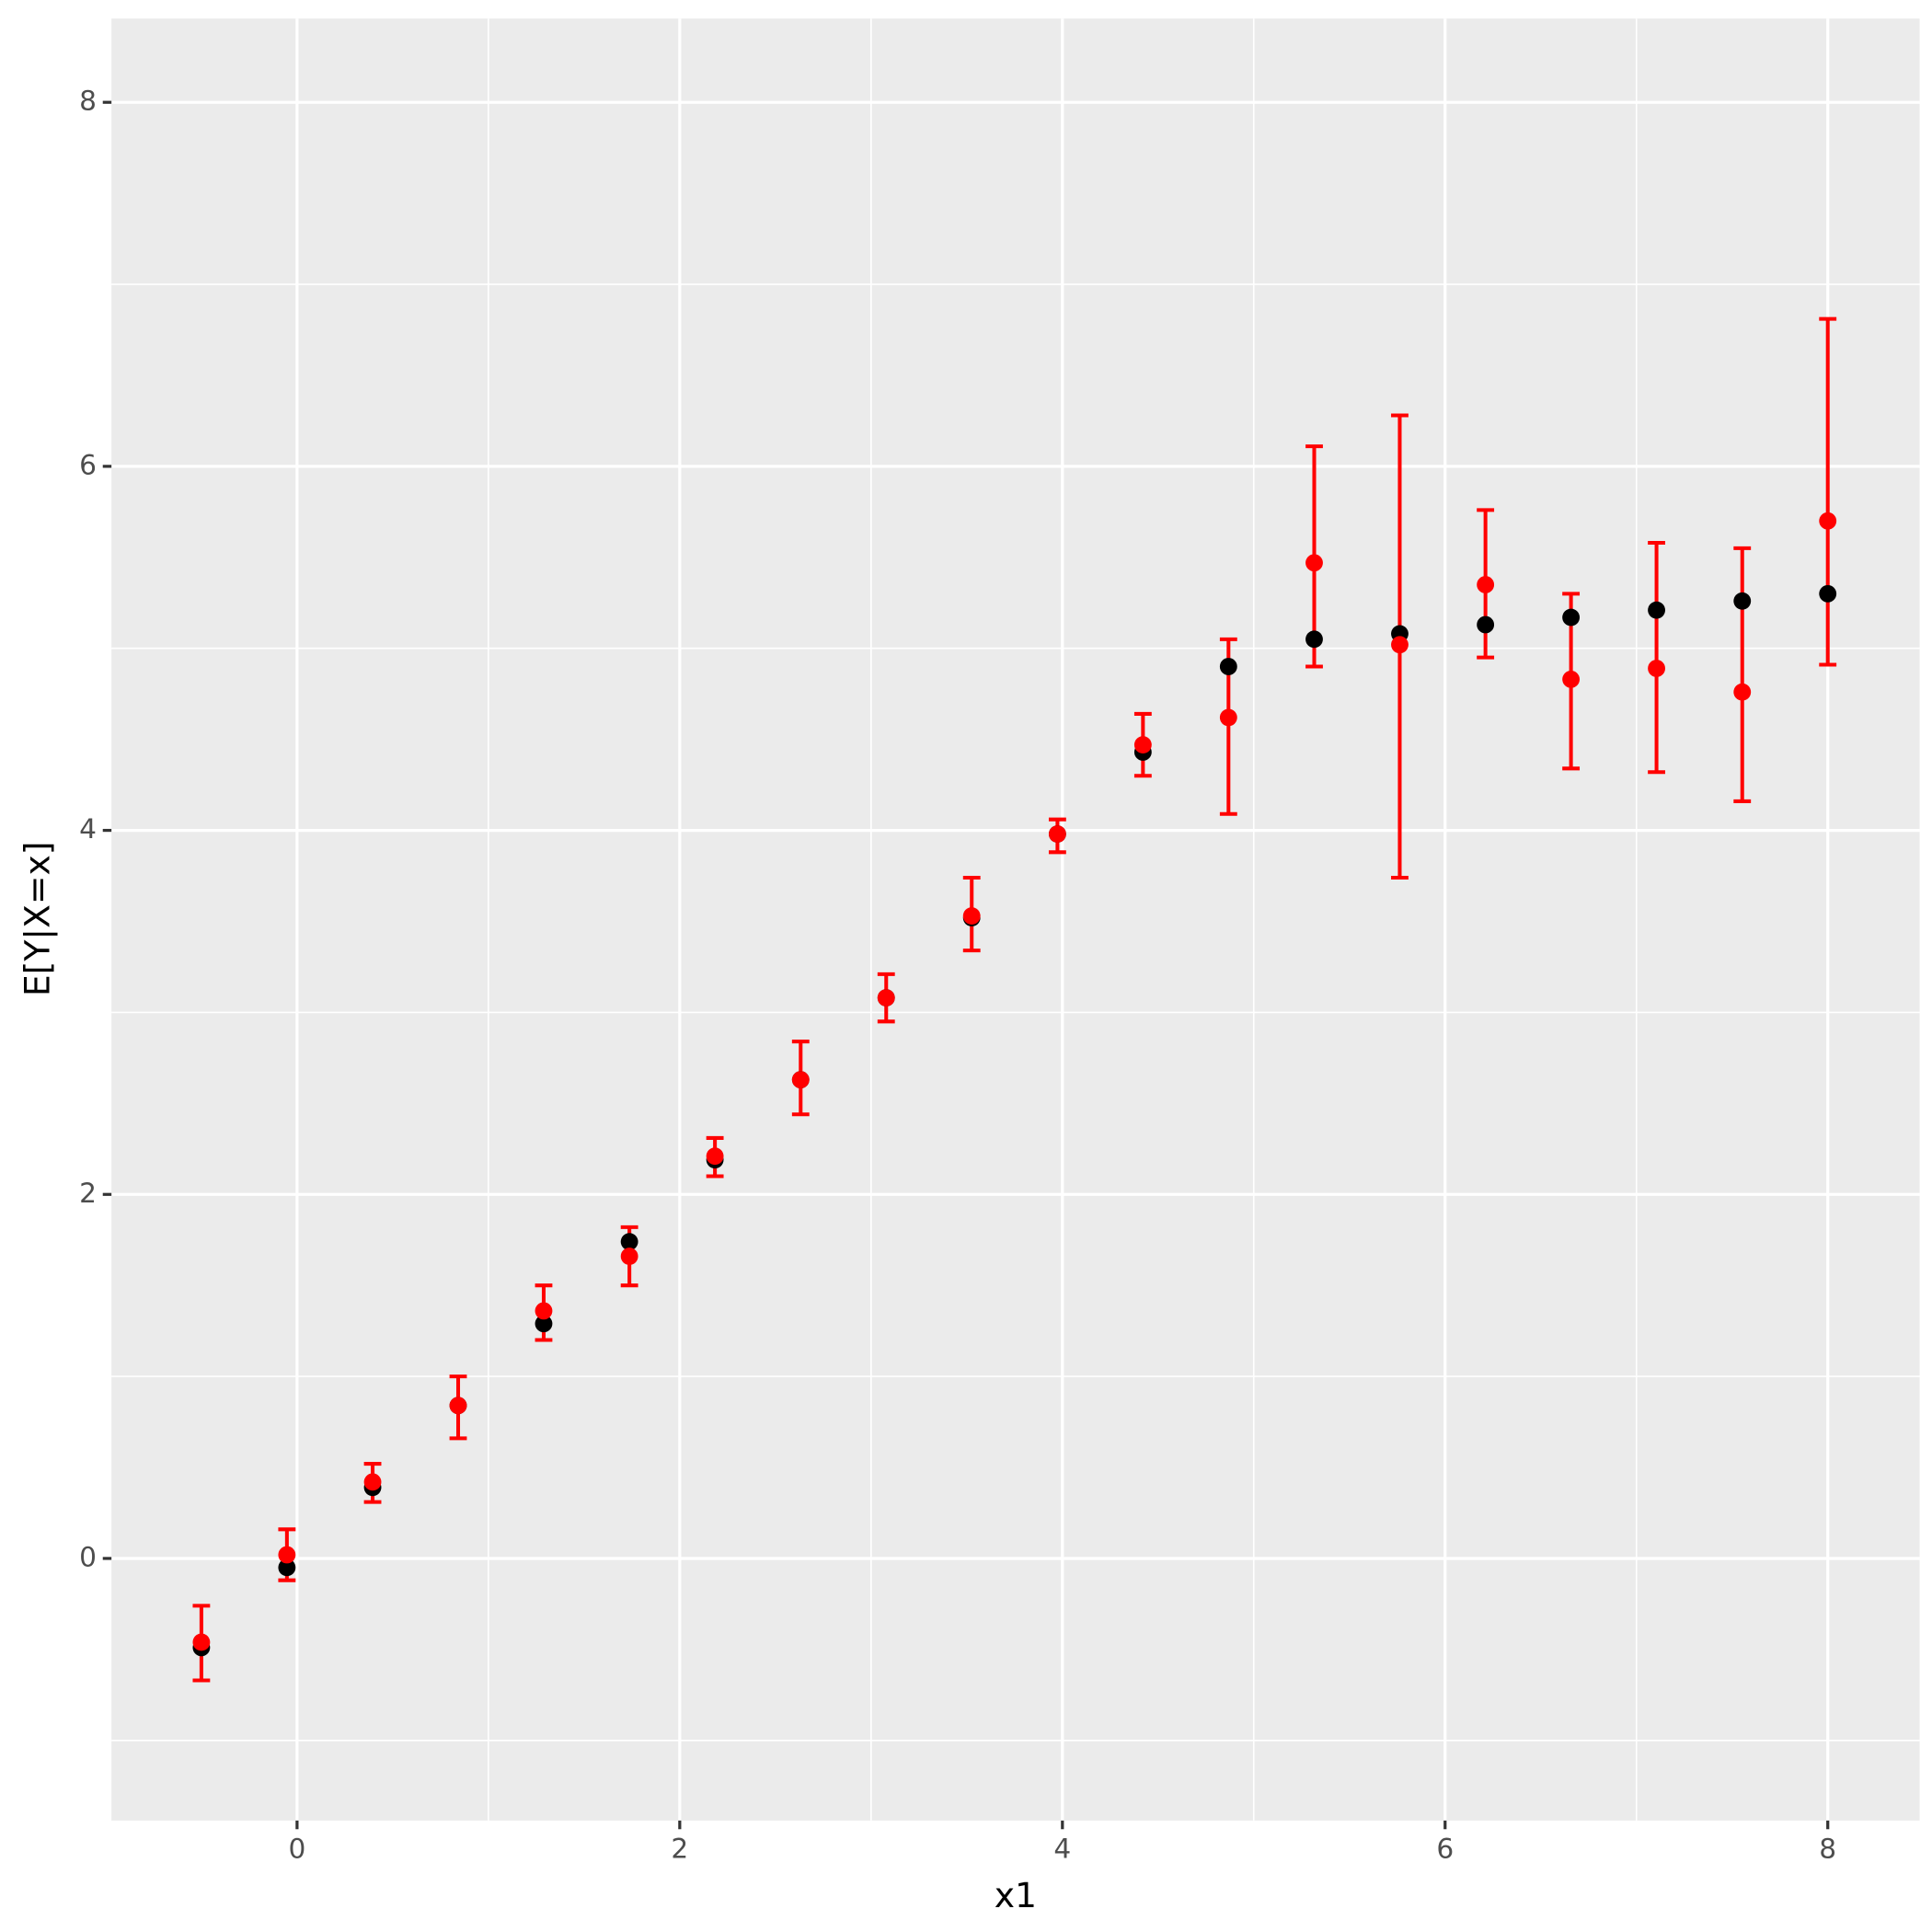 This screenshot has width=1932, height=1932. What do you see at coordinates (88, 1556) in the screenshot?
I see `y-tick-label: 0` at bounding box center [88, 1556].